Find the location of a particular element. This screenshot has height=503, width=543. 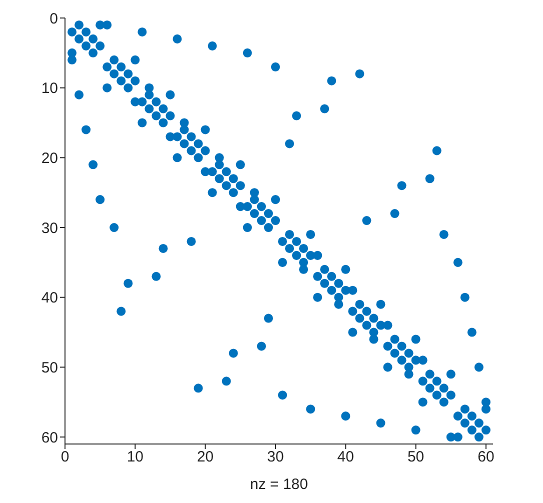

y-tick-label: 40 is located at coordinates (49, 298).